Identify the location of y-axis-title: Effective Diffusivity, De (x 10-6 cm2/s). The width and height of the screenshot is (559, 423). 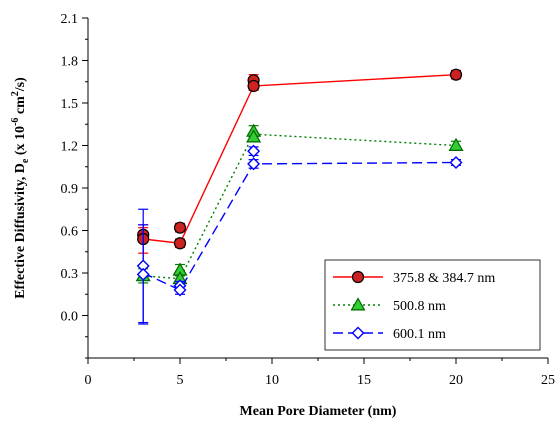
(20, 188).